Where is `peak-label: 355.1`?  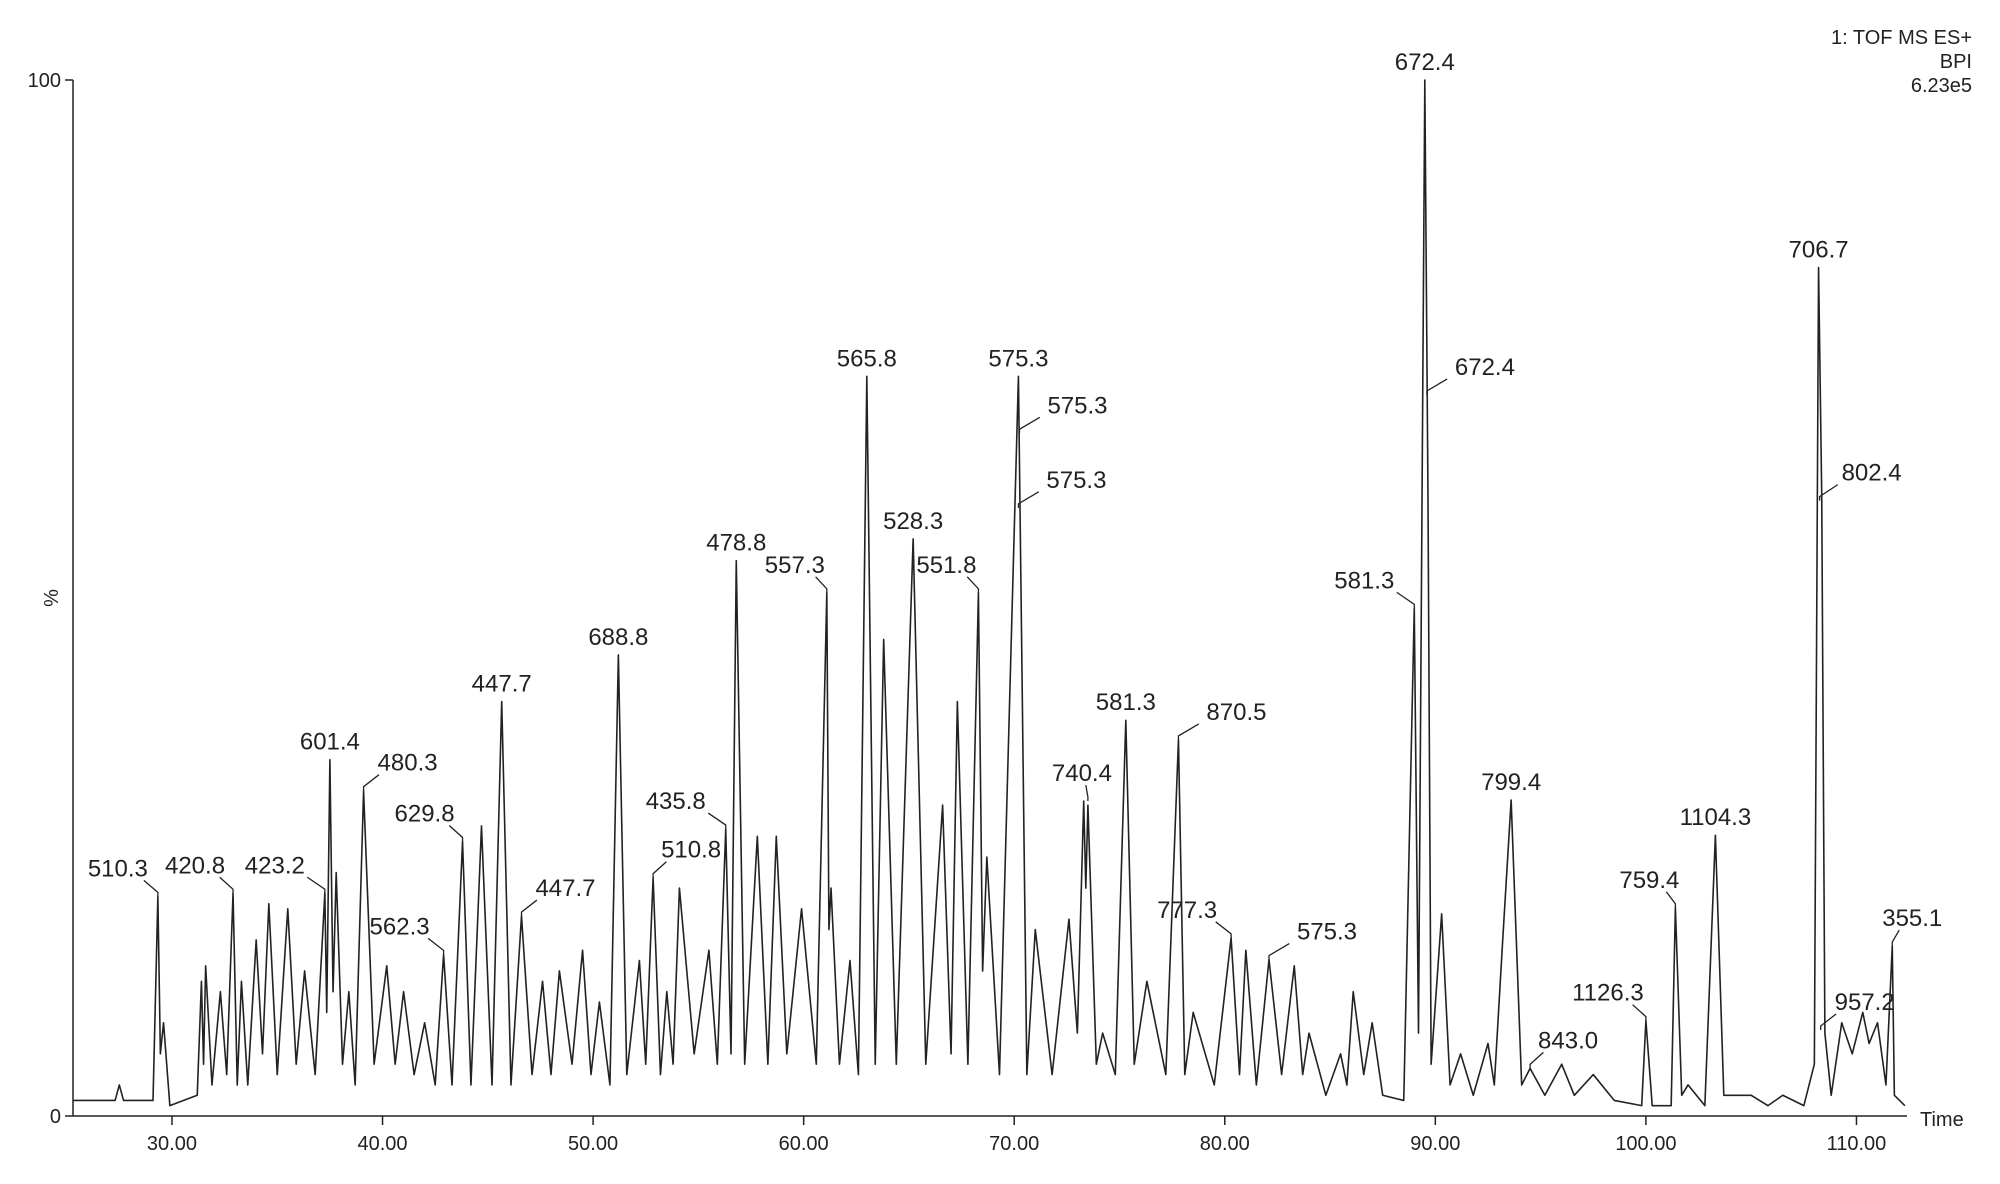
peak-label: 355.1 is located at coordinates (1912, 918).